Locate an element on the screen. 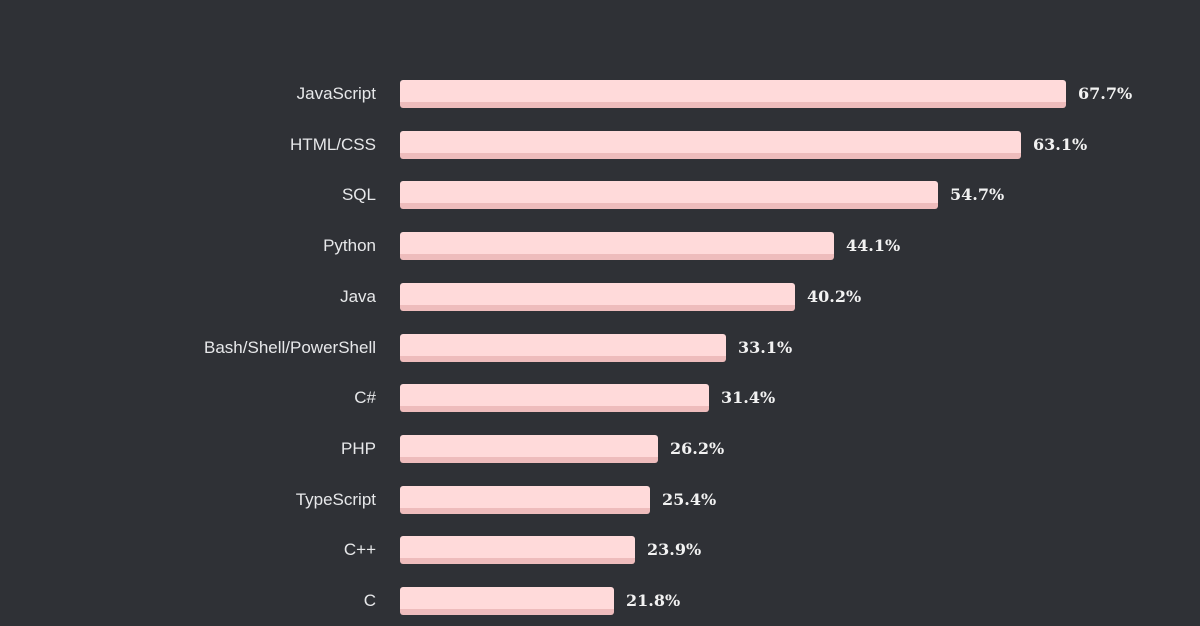  value-label: 33.1% is located at coordinates (765, 347).